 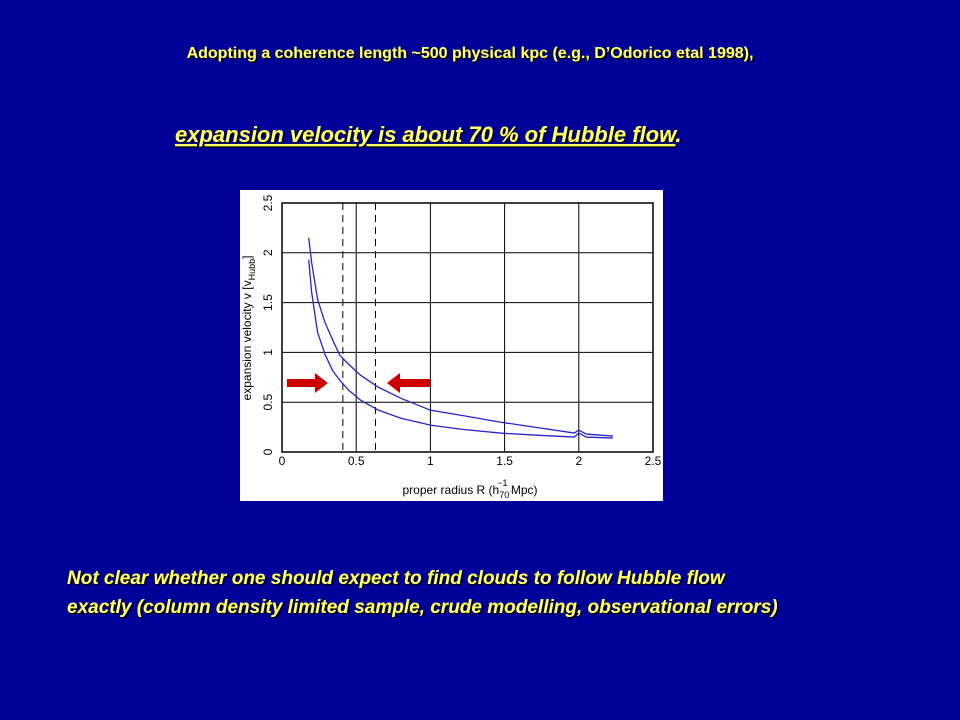 What do you see at coordinates (282, 461) in the screenshot?
I see `x-tick-label: 0` at bounding box center [282, 461].